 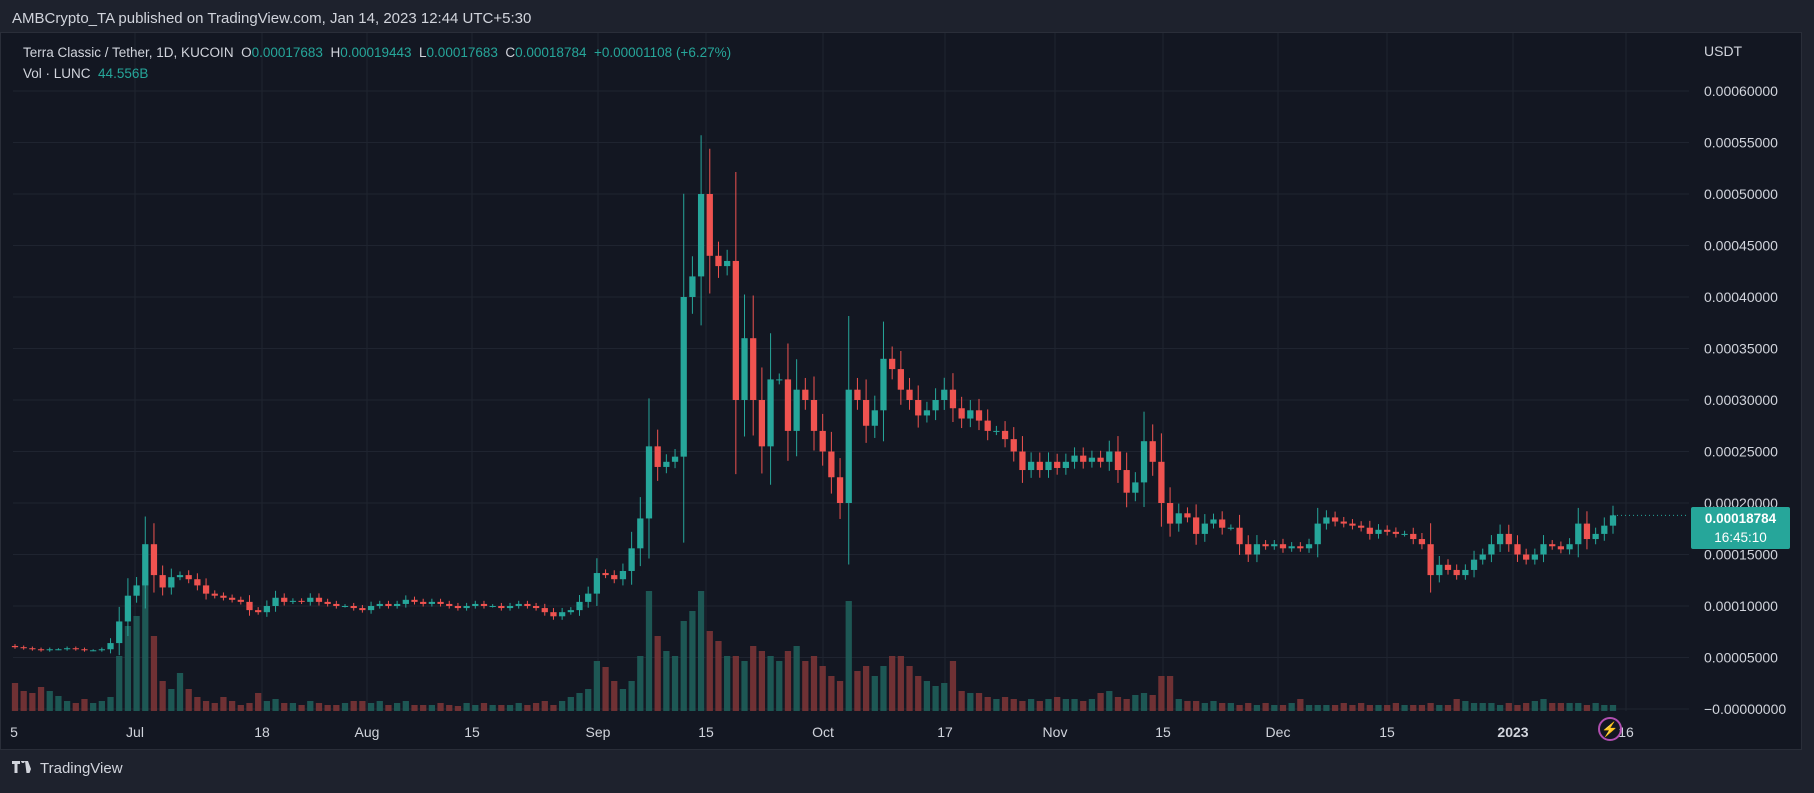 What do you see at coordinates (1740, 537) in the screenshot?
I see `bar-countdown: 16:45:10` at bounding box center [1740, 537].